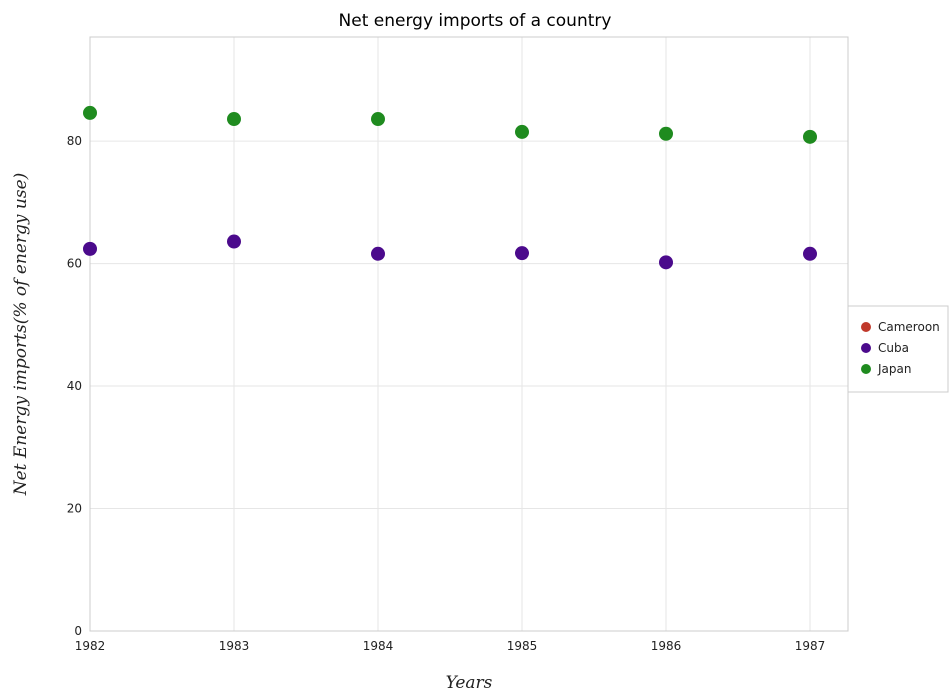  What do you see at coordinates (810, 646) in the screenshot?
I see `x-tick-label: 1987` at bounding box center [810, 646].